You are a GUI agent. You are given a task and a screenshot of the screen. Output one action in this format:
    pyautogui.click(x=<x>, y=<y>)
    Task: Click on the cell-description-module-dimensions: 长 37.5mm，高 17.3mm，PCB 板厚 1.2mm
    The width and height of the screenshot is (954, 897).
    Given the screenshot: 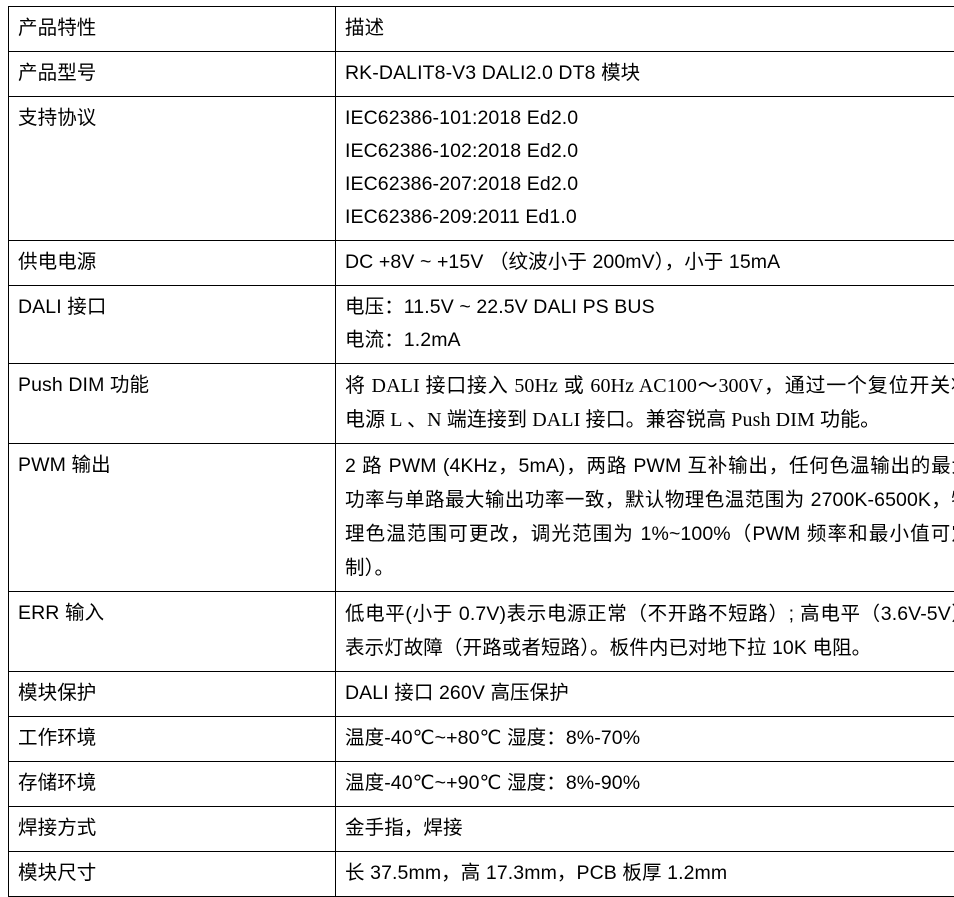 What is the action you would take?
    pyautogui.click(x=645, y=874)
    